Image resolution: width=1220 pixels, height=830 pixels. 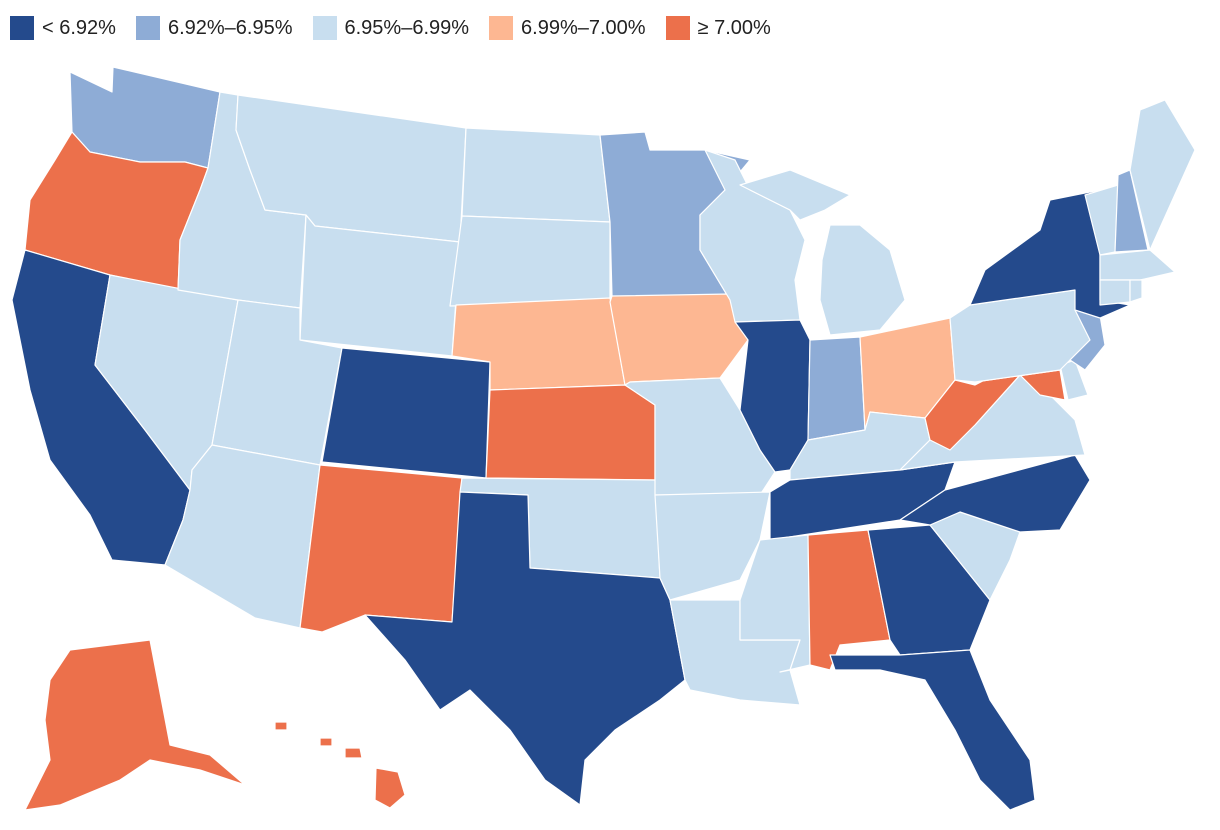 What do you see at coordinates (340, 765) in the screenshot?
I see `state-hi` at bounding box center [340, 765].